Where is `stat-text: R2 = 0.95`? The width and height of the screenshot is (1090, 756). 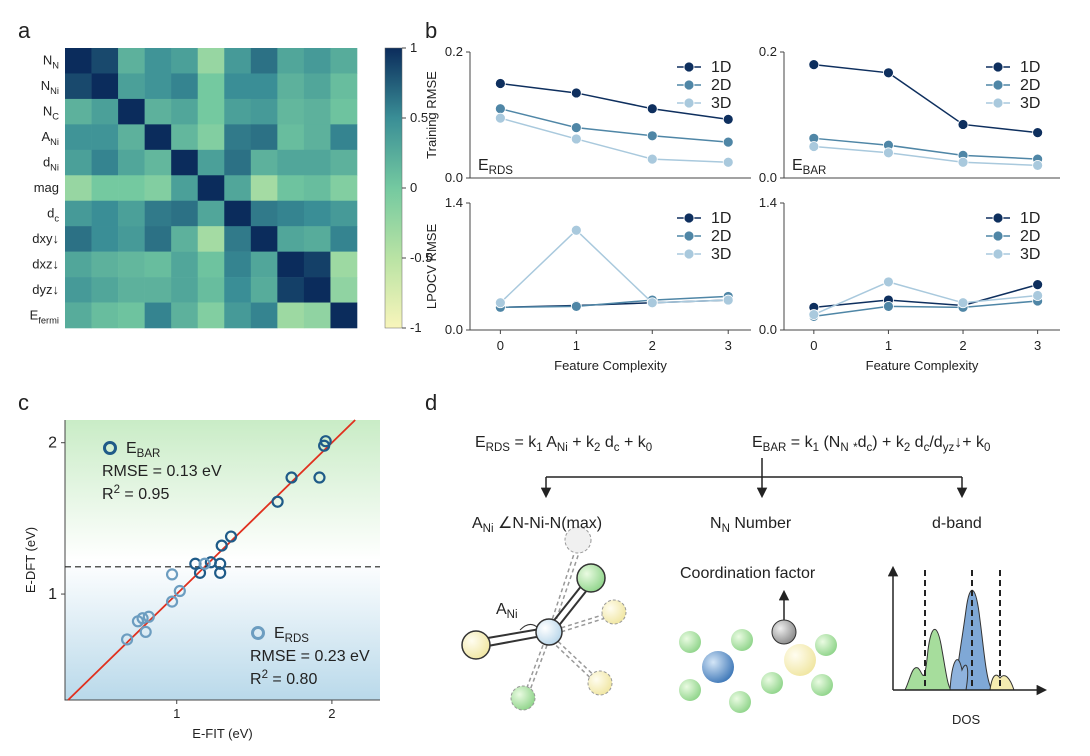
stat-text: R2 = 0.95 is located at coordinates (135, 493).